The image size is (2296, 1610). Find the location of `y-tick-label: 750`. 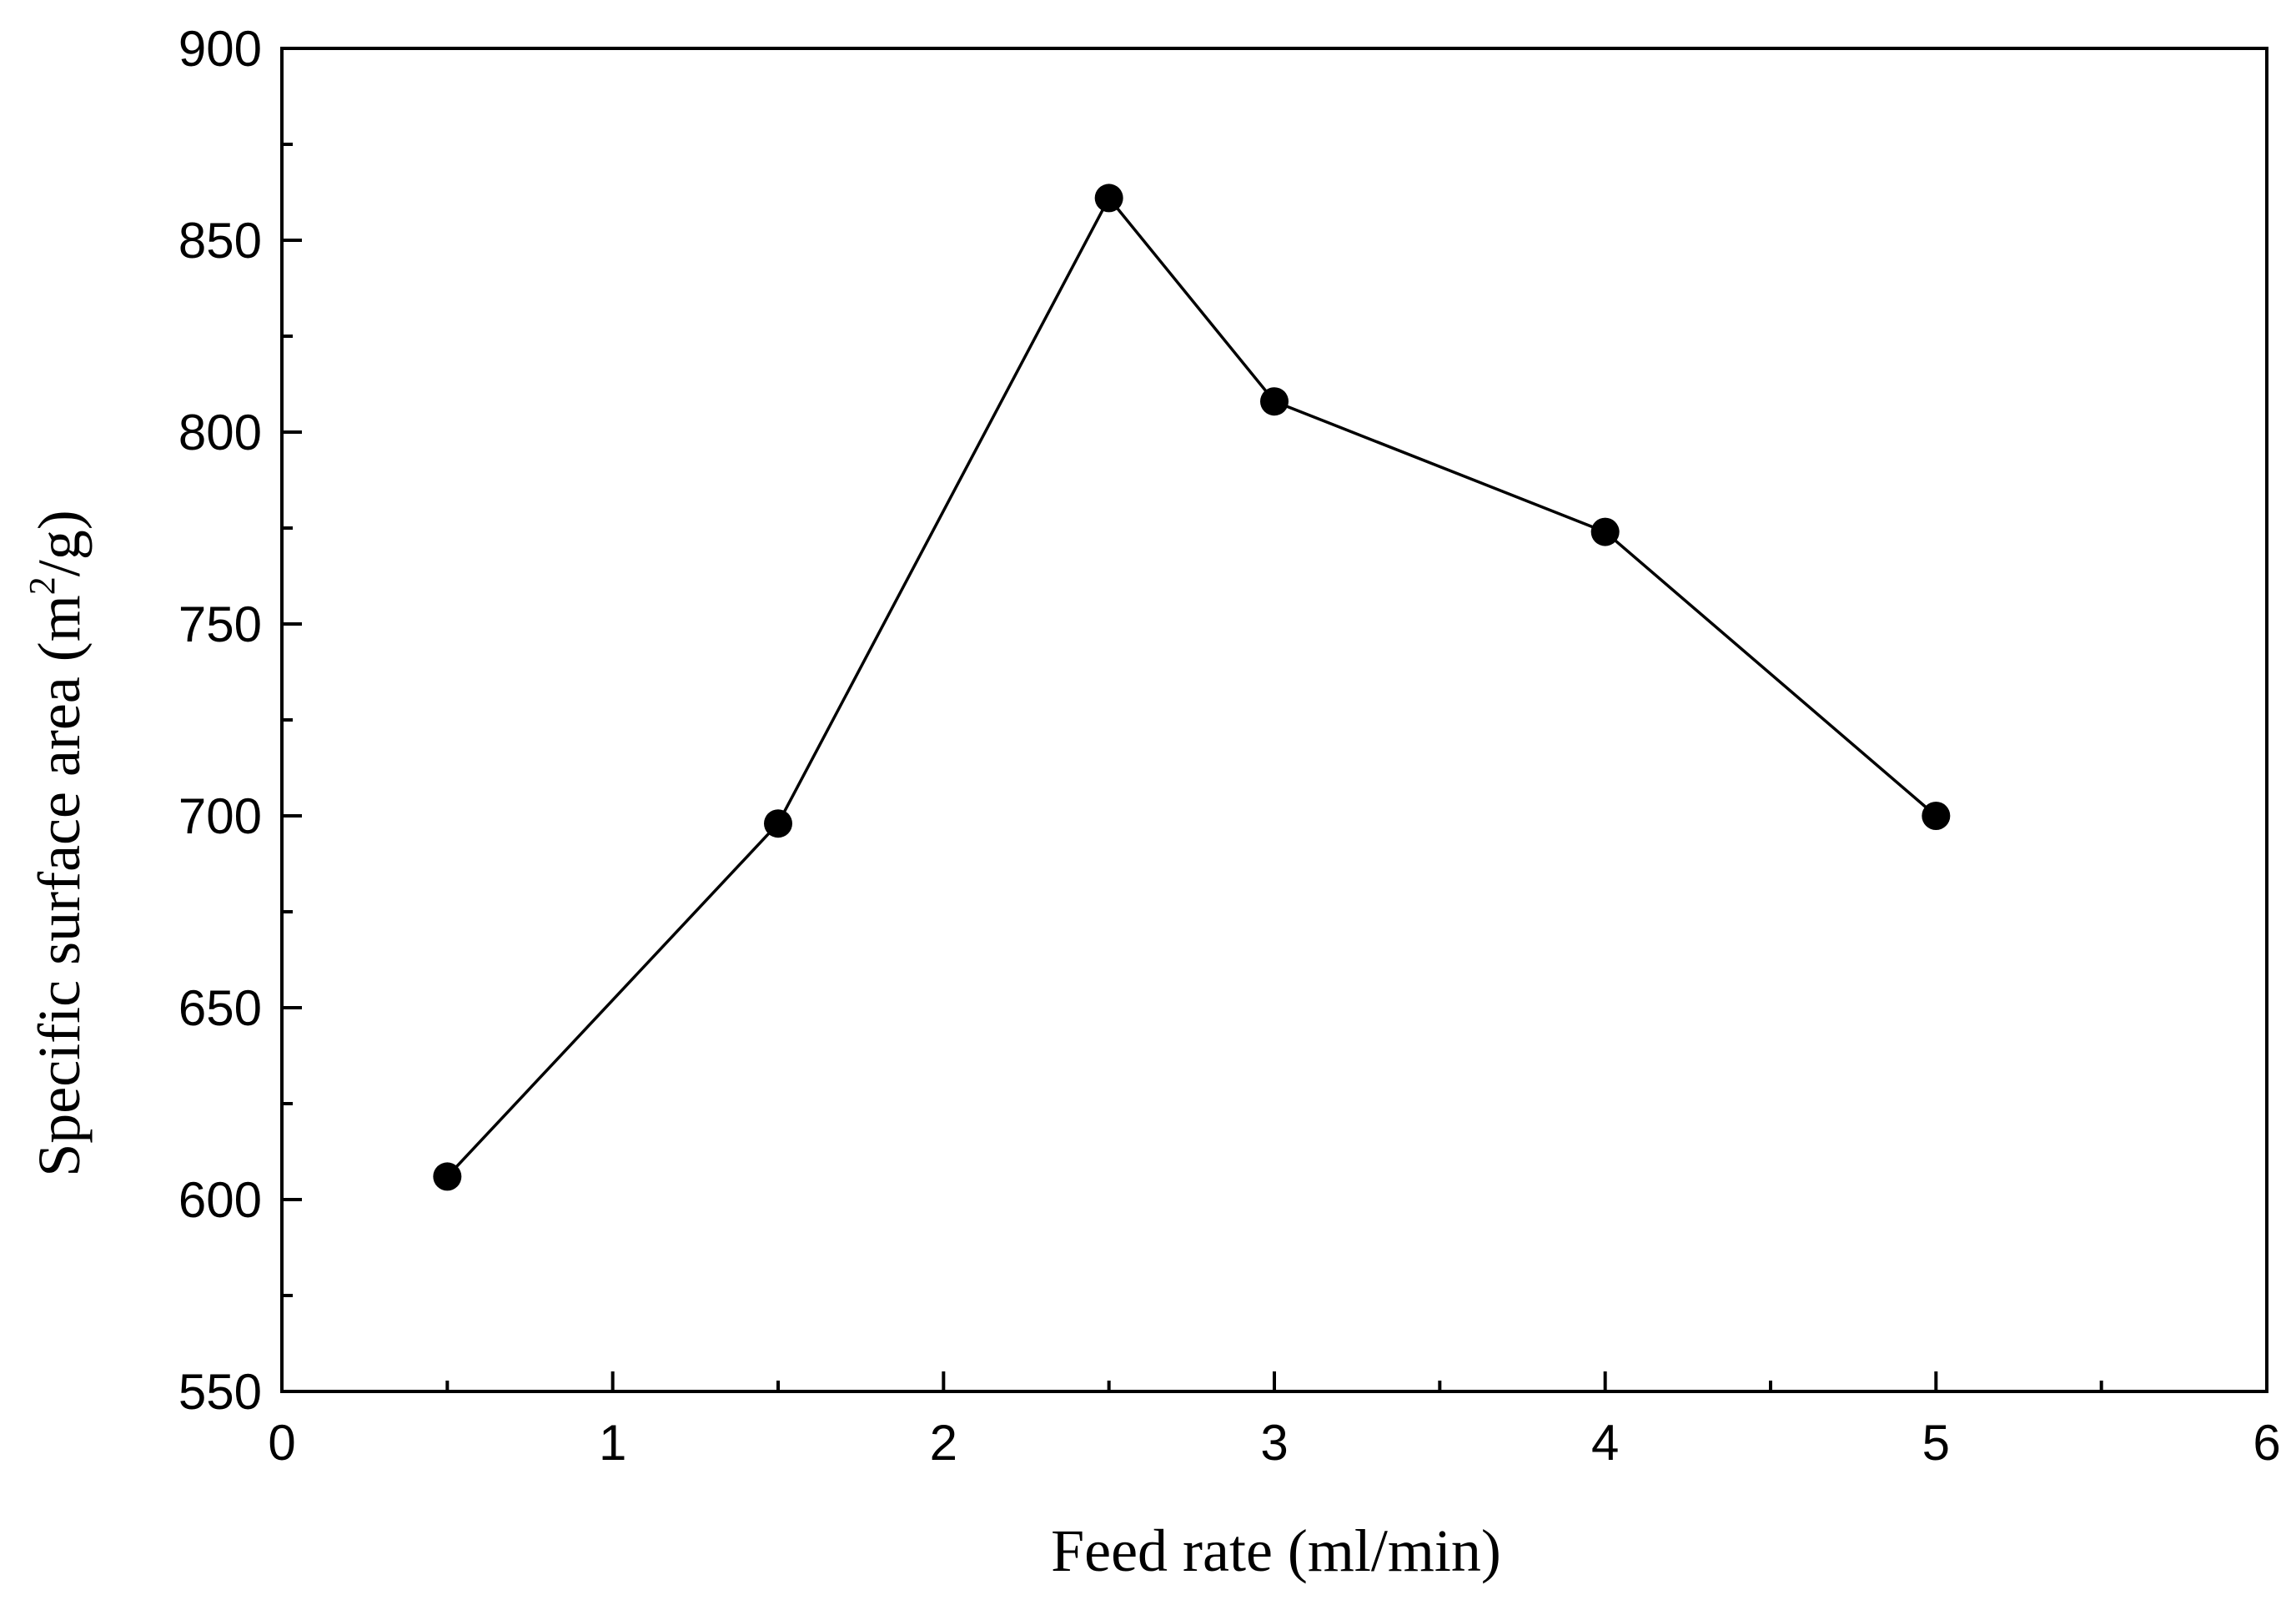

y-tick-label: 750 is located at coordinates (220, 624).